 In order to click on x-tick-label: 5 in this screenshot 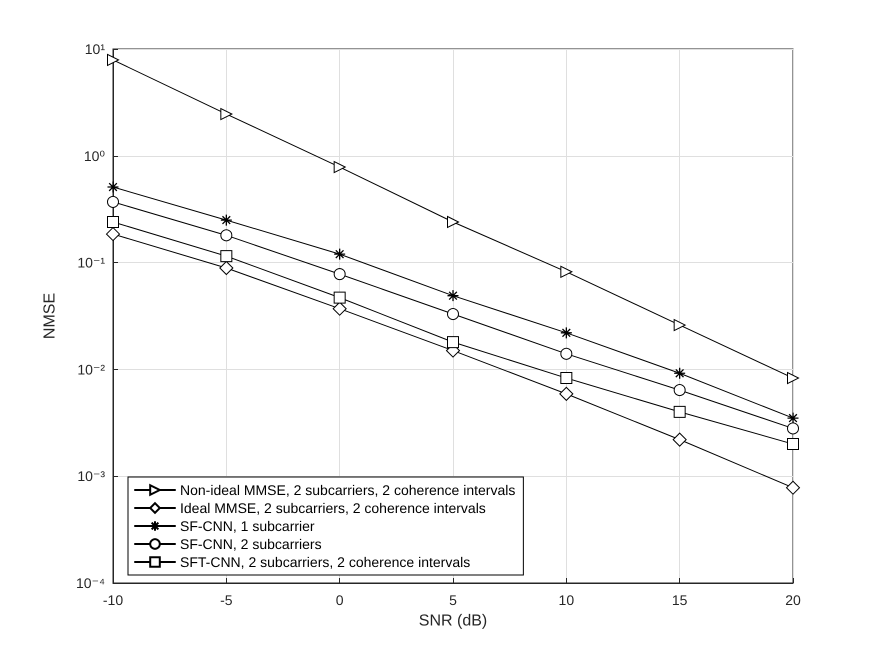, I will do `click(453, 600)`.